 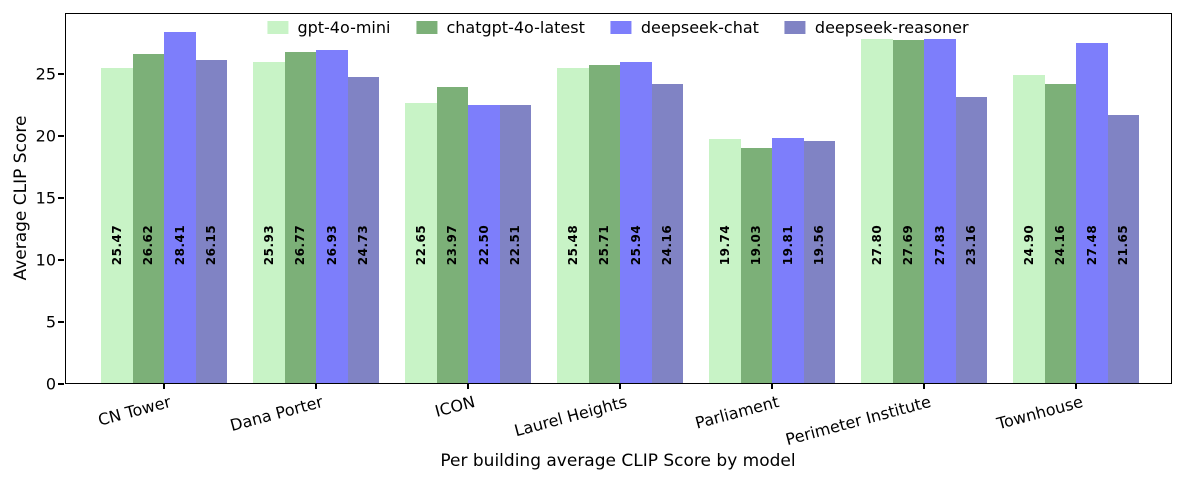 I want to click on legend-label: chatgpt-4o-latest, so click(x=515, y=27).